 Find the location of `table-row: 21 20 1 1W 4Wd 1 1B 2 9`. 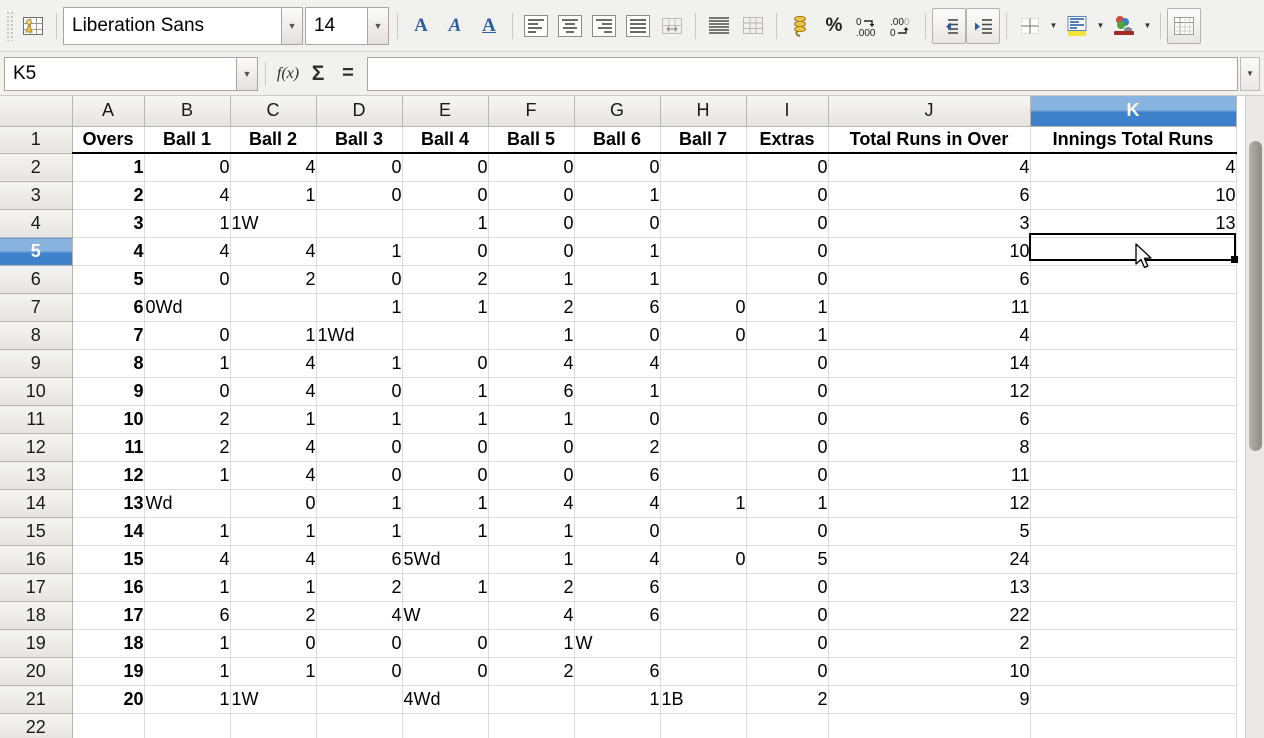

table-row: 21 20 1 1W 4Wd 1 1B 2 9 is located at coordinates (618, 699).